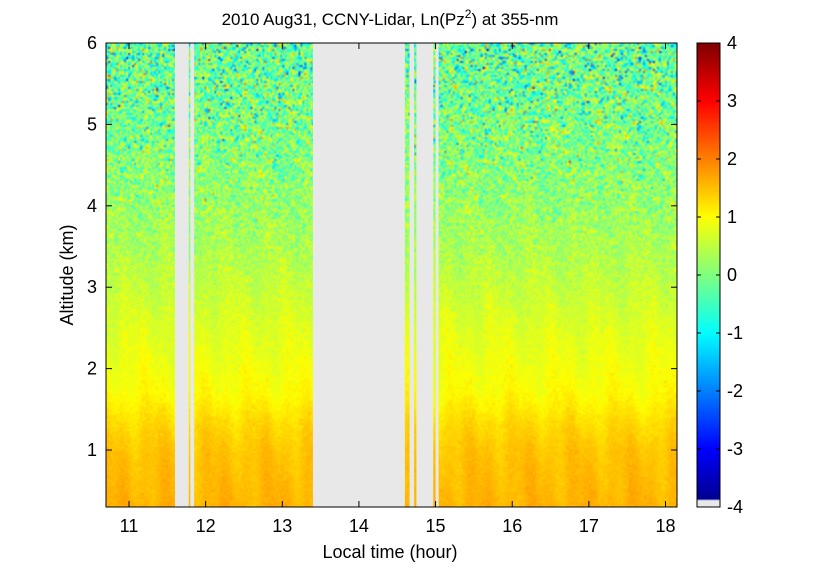 The width and height of the screenshot is (822, 570). Describe the element at coordinates (589, 526) in the screenshot. I see `x-tick-label-17: 17` at that location.